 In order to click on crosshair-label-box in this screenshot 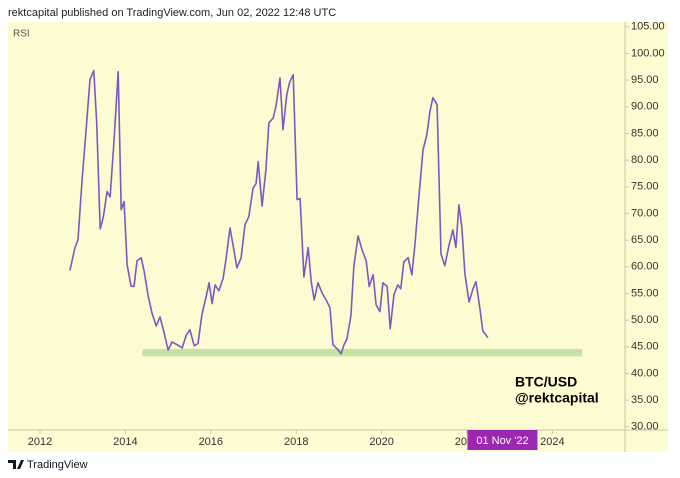, I will do `click(502, 440)`.